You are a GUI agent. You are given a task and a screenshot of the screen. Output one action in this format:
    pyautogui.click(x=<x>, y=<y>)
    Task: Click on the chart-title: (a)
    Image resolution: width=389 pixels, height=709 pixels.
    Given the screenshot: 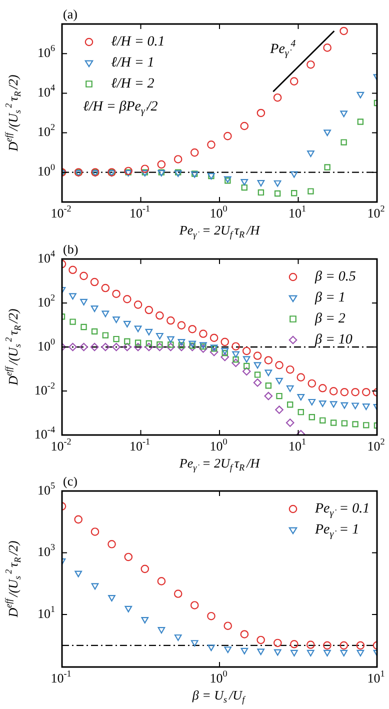 What is the action you would take?
    pyautogui.click(x=70, y=14)
    